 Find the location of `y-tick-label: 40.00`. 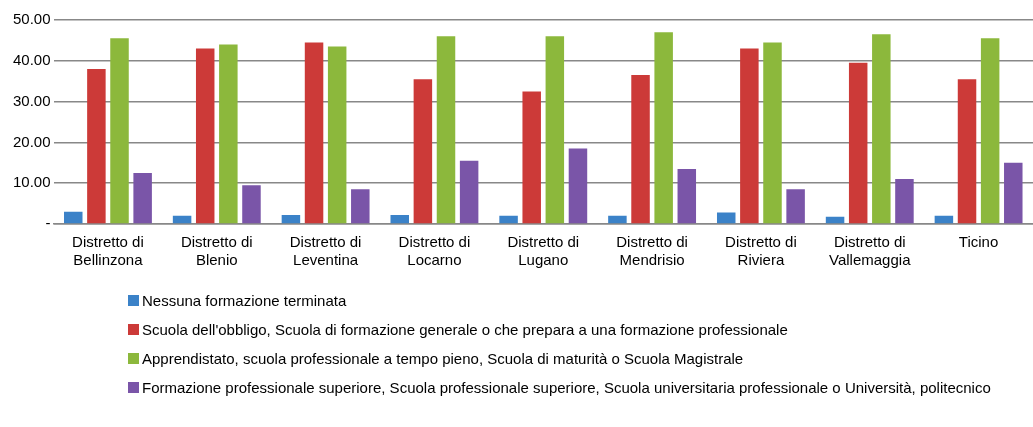

y-tick-label: 40.00 is located at coordinates (31, 59).